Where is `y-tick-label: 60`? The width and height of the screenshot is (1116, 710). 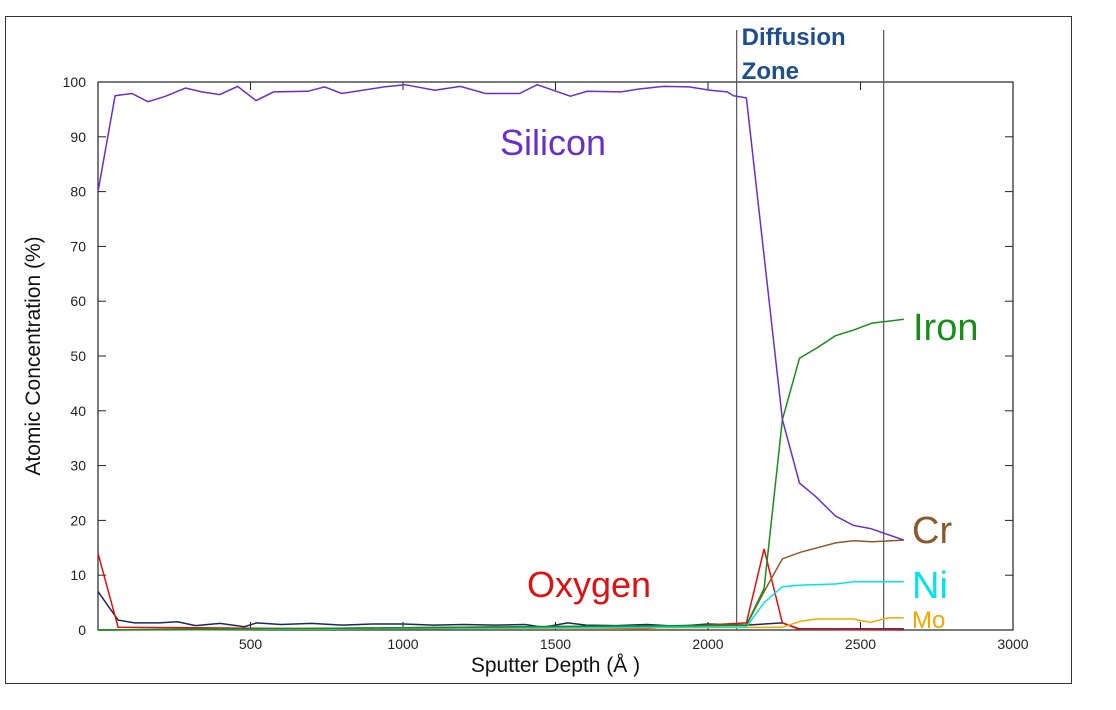
y-tick-label: 60 is located at coordinates (78, 301).